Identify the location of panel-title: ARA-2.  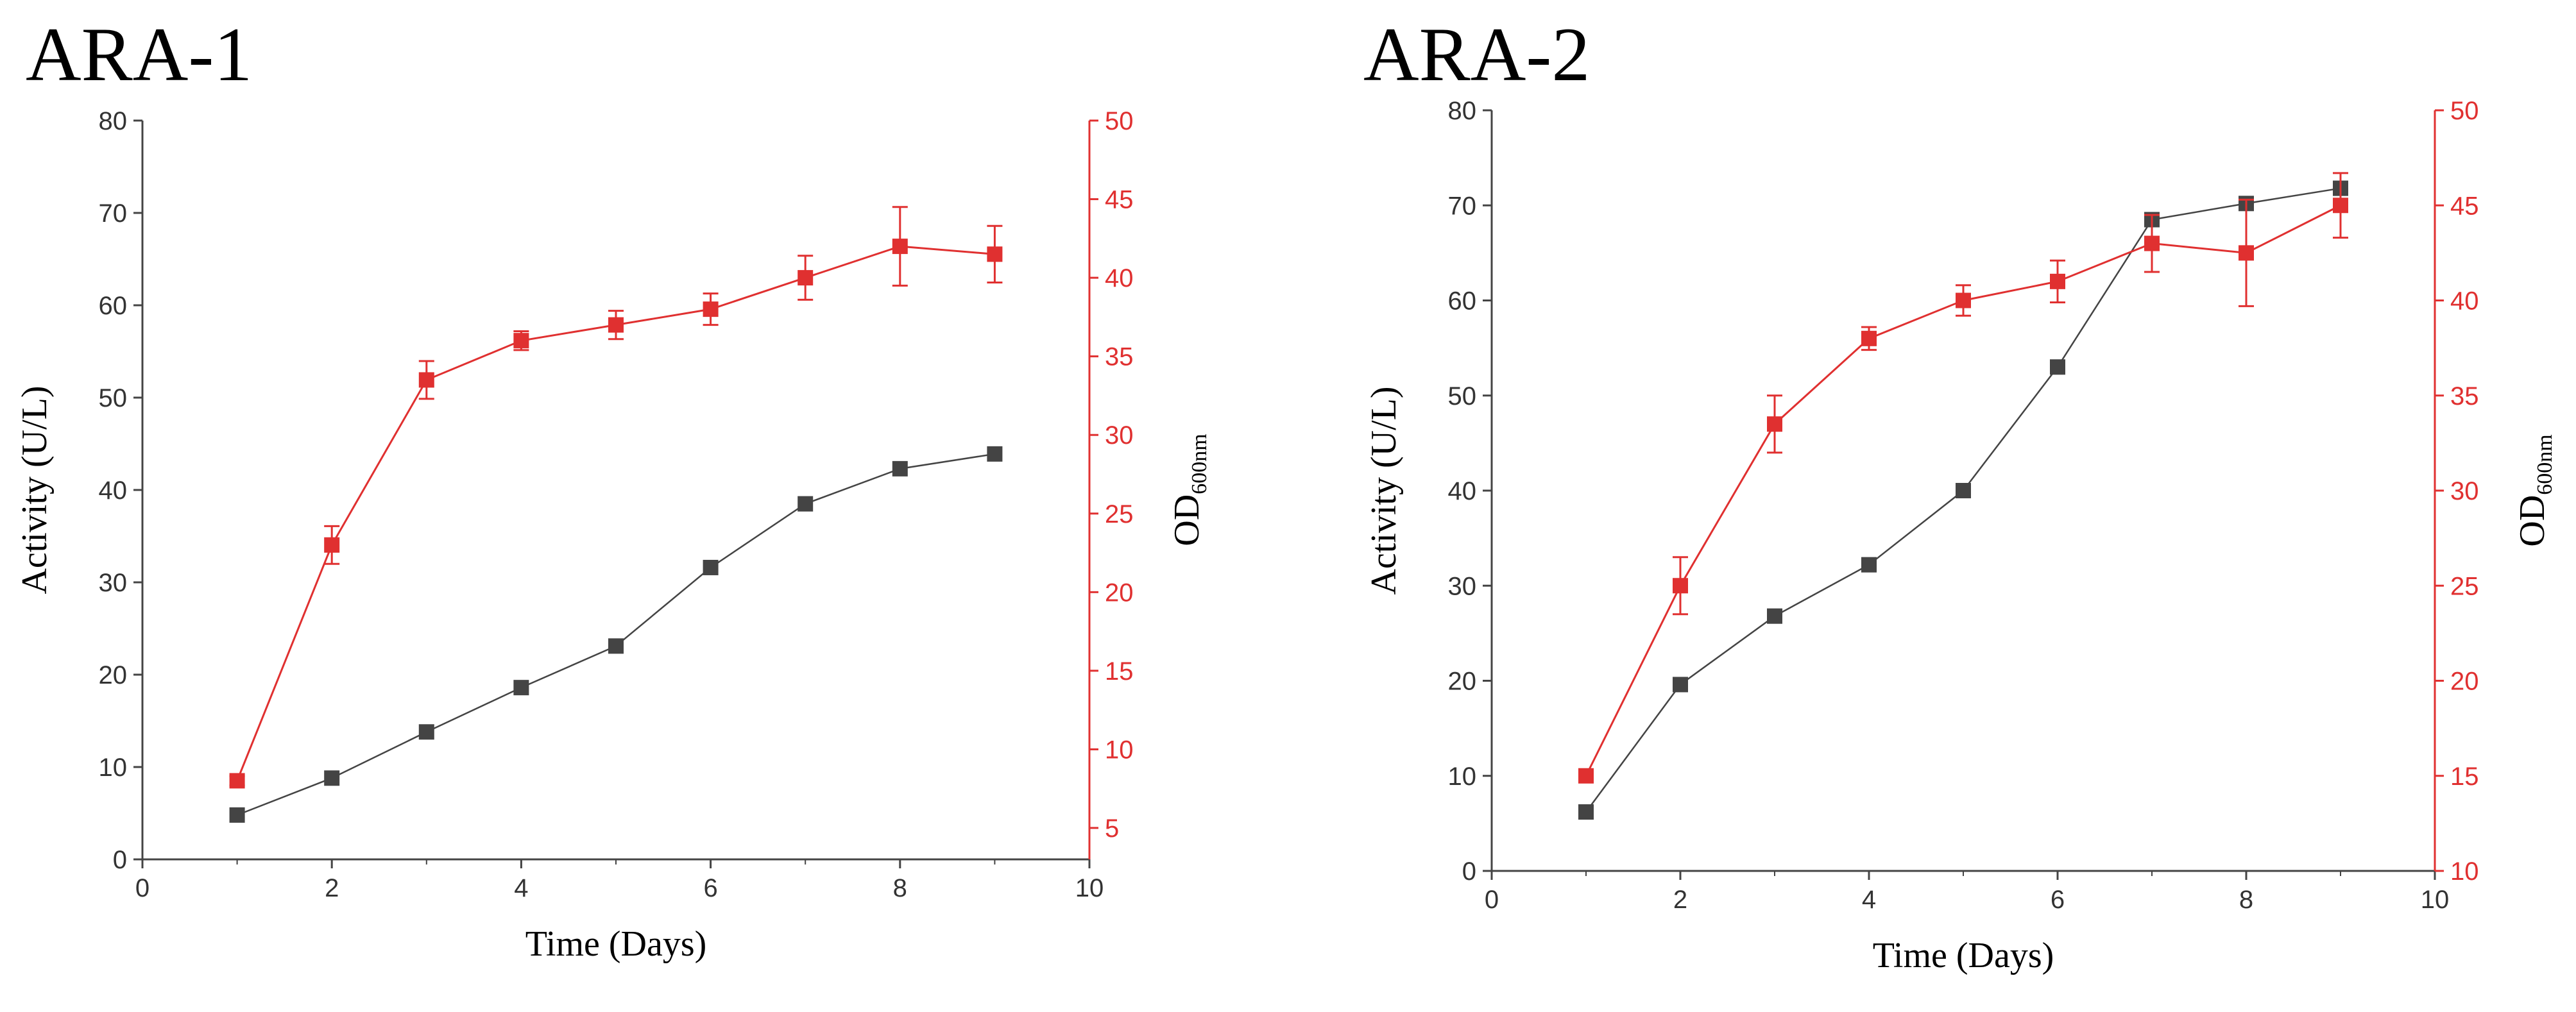
(1476, 54).